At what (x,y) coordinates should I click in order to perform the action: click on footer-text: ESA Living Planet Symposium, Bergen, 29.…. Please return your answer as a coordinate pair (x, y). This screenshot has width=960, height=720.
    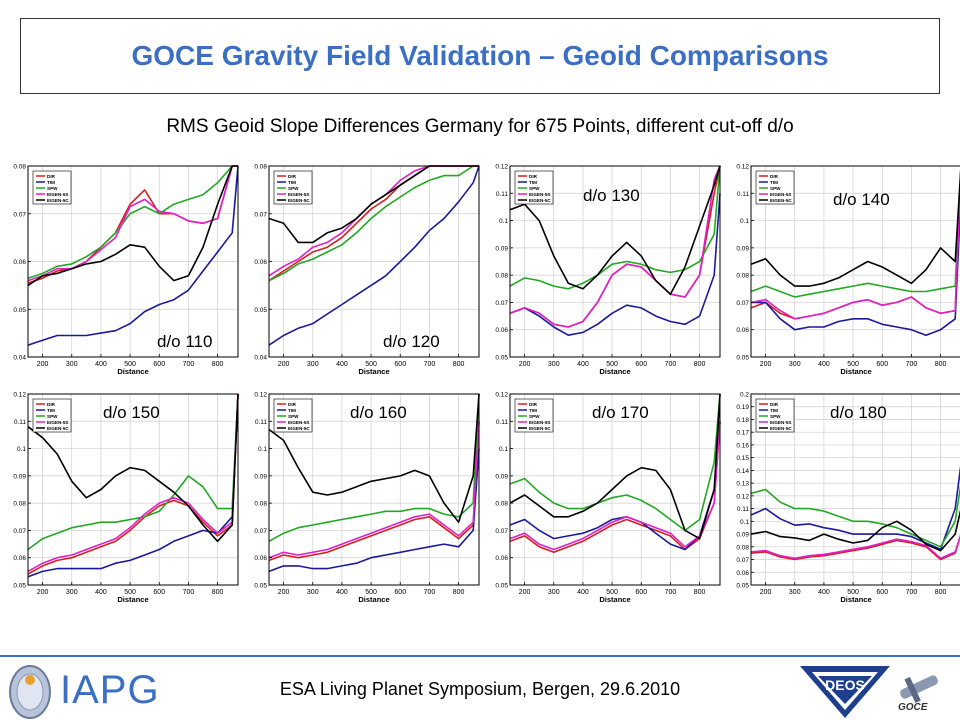
    Looking at the image, I should click on (480, 689).